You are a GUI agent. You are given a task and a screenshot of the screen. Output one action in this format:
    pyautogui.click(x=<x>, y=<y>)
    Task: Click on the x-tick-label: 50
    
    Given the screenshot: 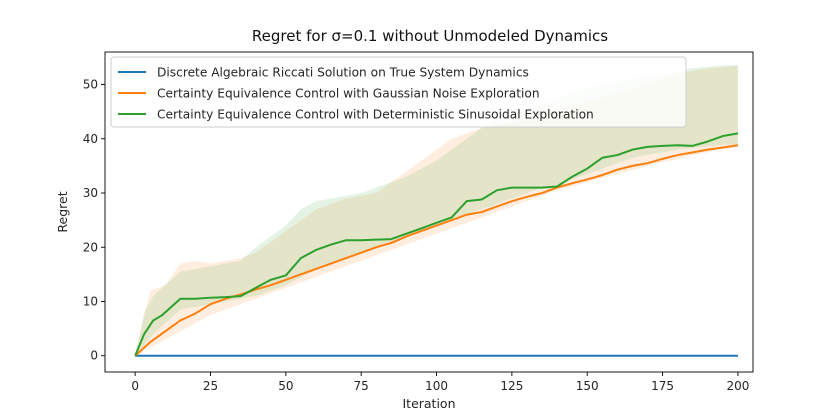 What is the action you would take?
    pyautogui.click(x=285, y=386)
    